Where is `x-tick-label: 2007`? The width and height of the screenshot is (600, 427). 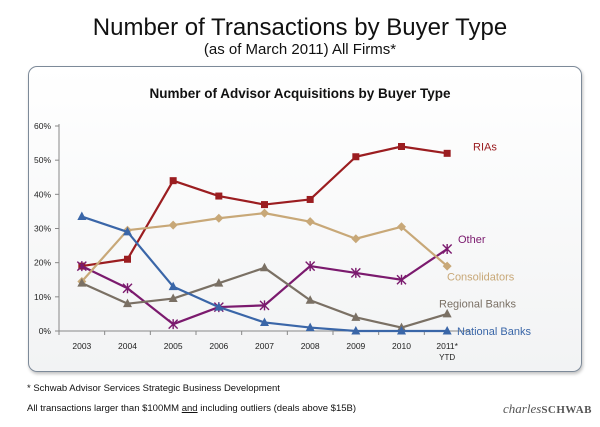 x-tick-label: 2007 is located at coordinates (264, 346).